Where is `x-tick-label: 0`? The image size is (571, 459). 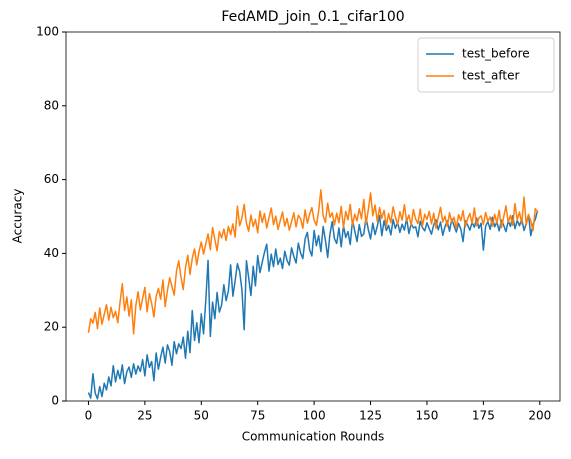
x-tick-label: 0 is located at coordinates (89, 416).